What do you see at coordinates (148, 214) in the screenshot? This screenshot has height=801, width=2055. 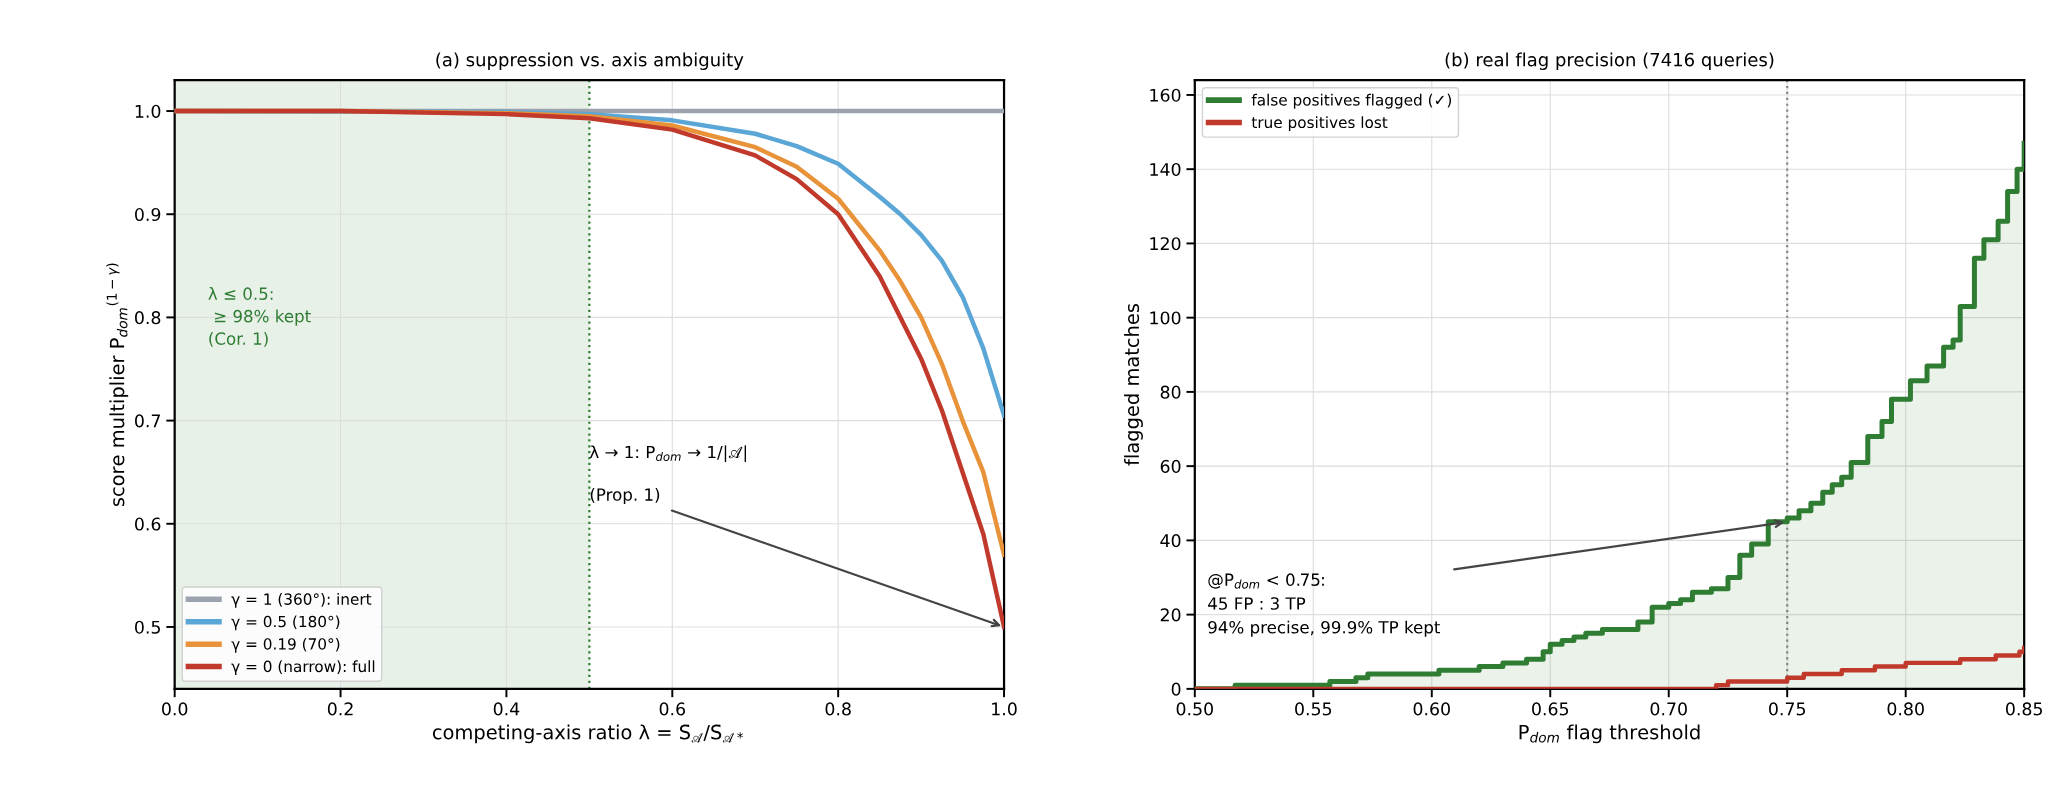 I see `y-tick-label: 0.9` at bounding box center [148, 214].